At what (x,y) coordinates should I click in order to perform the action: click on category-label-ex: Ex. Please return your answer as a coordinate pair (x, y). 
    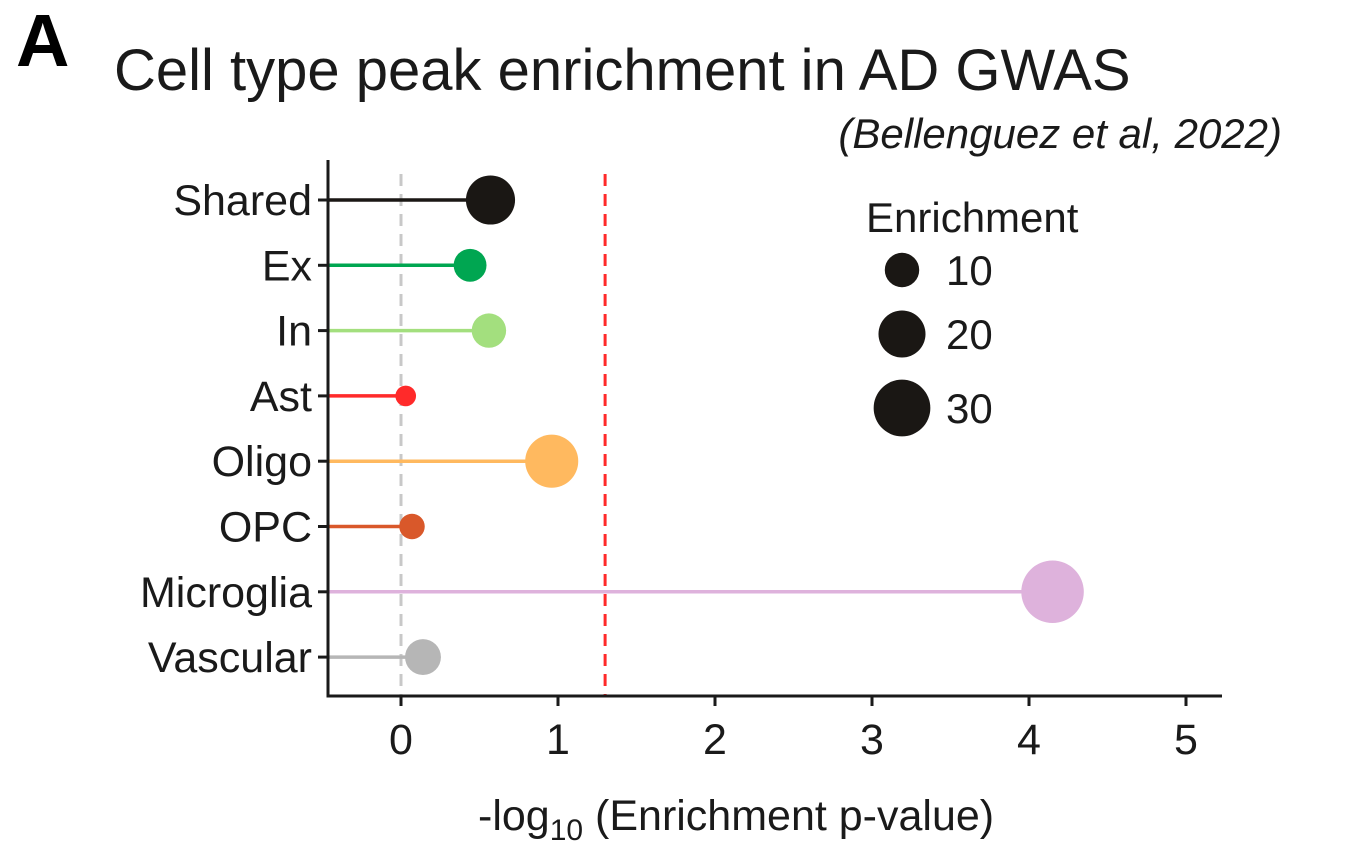
    Looking at the image, I should click on (287, 266).